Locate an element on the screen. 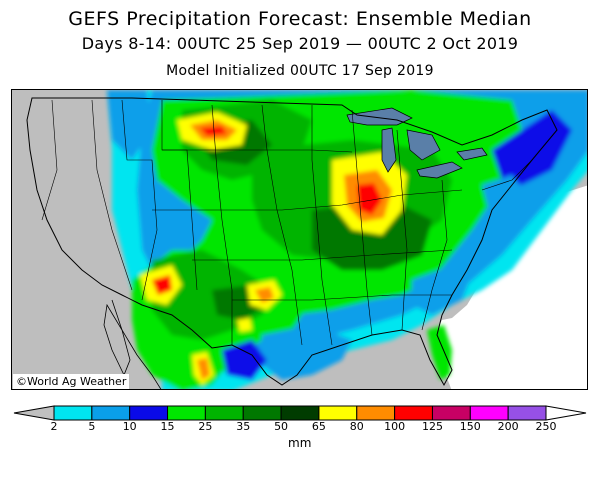 The height and width of the screenshot is (486, 600). scale-tick-label: 100 is located at coordinates (395, 426).